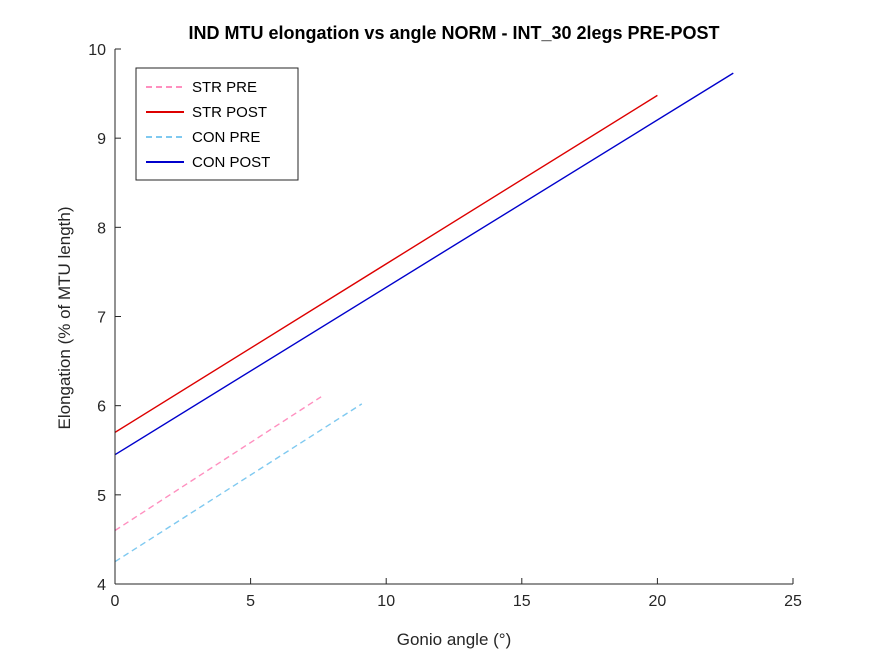 This screenshot has height=656, width=875. What do you see at coordinates (101, 407) in the screenshot?
I see `y-tick-label: 6` at bounding box center [101, 407].